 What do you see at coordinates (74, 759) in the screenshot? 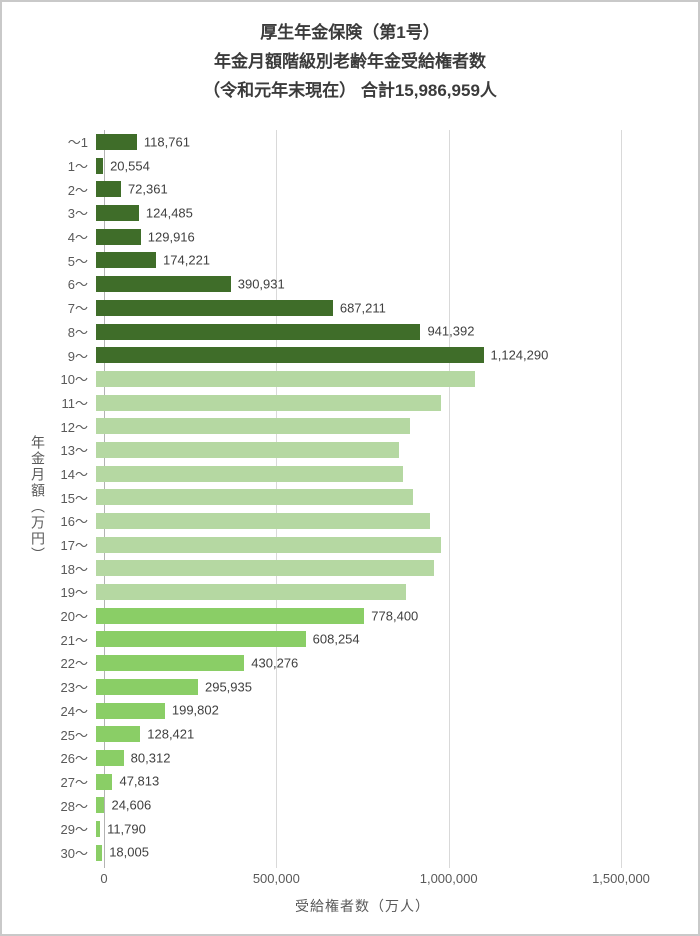
I see `category-label: 26〜` at bounding box center [74, 759].